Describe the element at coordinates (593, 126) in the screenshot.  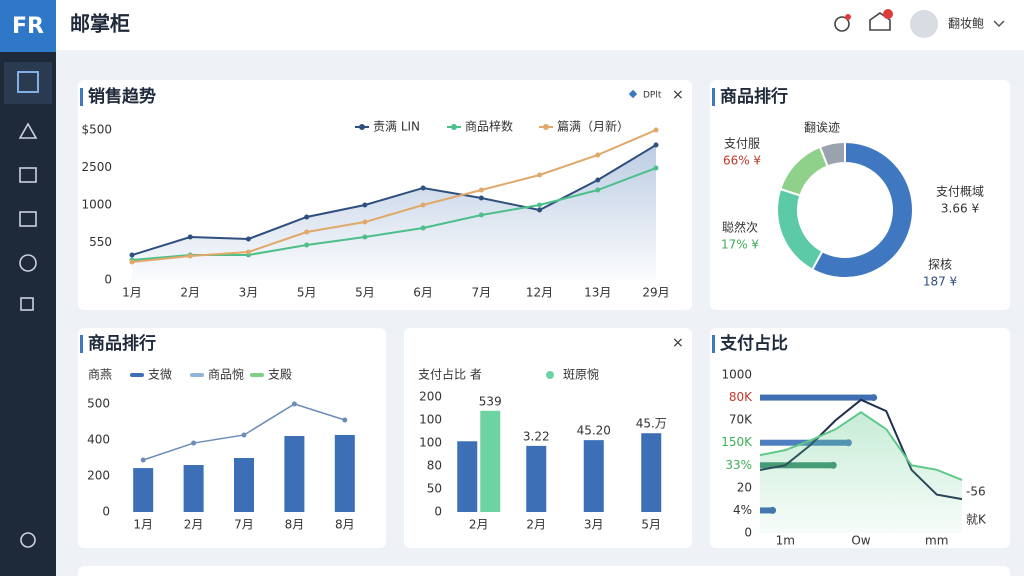
I see `legend-label: 篇满（月新）` at that location.